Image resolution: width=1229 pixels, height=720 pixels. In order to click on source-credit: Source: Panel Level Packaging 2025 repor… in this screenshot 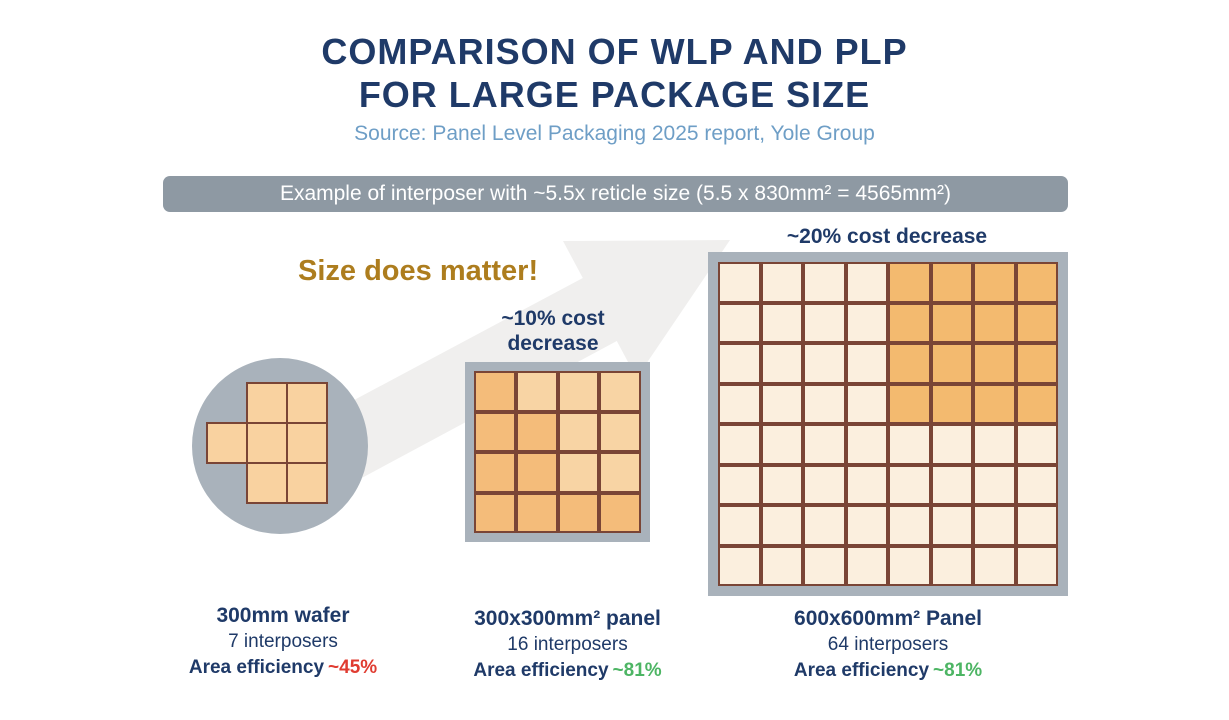, I will do `click(614, 133)`.